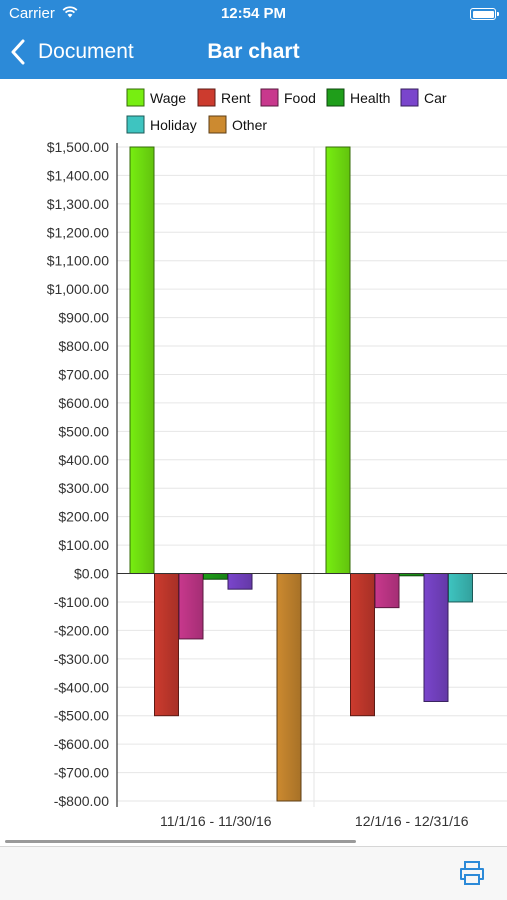  I want to click on y-tick-label: -$700.00, so click(81, 773).